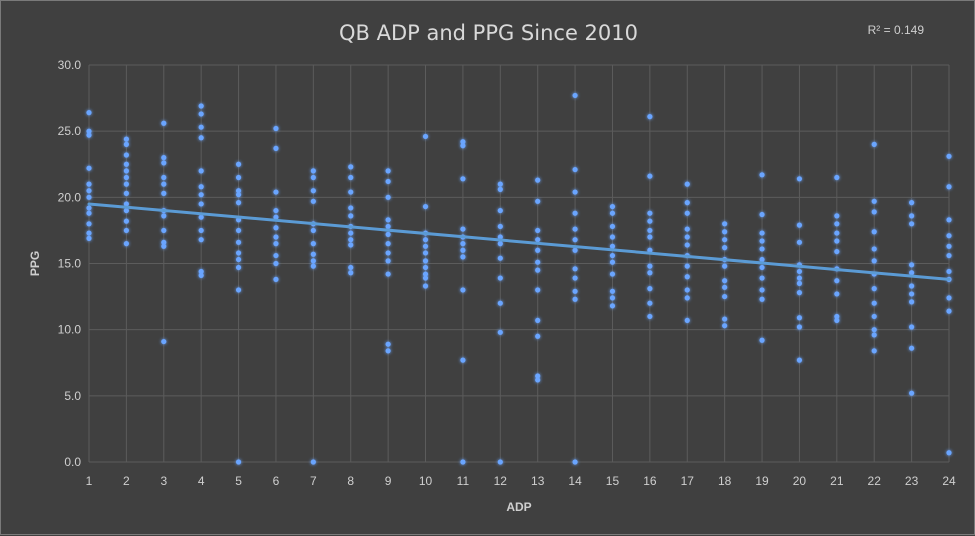  Describe the element at coordinates (72, 396) in the screenshot. I see `y-tick-label: 5.0` at that location.